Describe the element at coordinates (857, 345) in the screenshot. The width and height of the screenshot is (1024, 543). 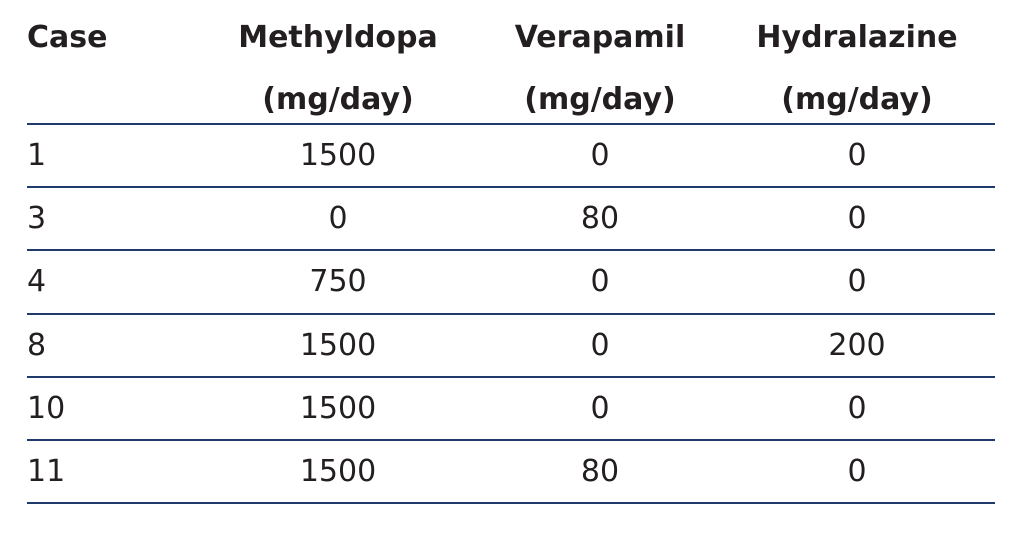
I see `dose-cell: 200` at that location.